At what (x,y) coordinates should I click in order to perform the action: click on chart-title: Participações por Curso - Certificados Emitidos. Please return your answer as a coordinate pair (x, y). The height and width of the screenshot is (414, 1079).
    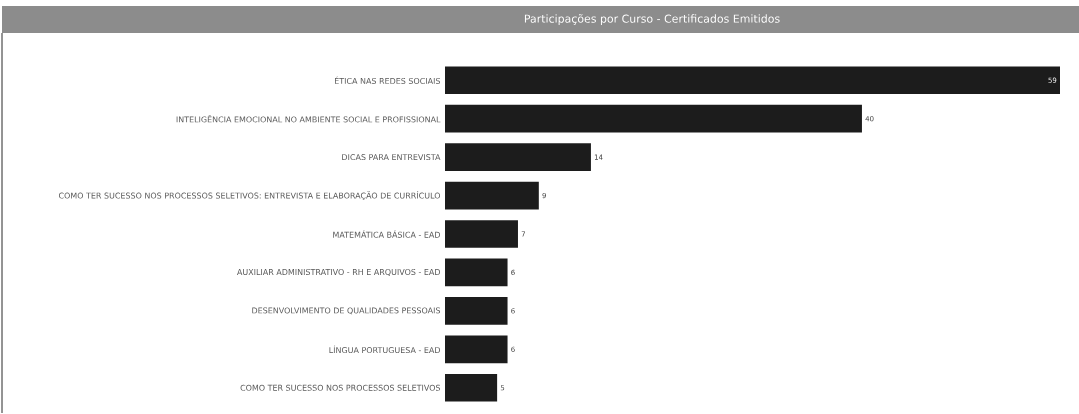
    Looking at the image, I should click on (652, 20).